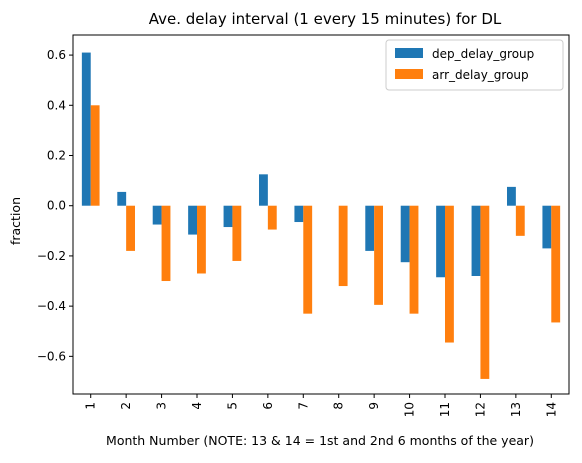 Image resolution: width=582 pixels, height=463 pixels. Describe the element at coordinates (162, 406) in the screenshot. I see `x-tick-label-3: 3` at that location.